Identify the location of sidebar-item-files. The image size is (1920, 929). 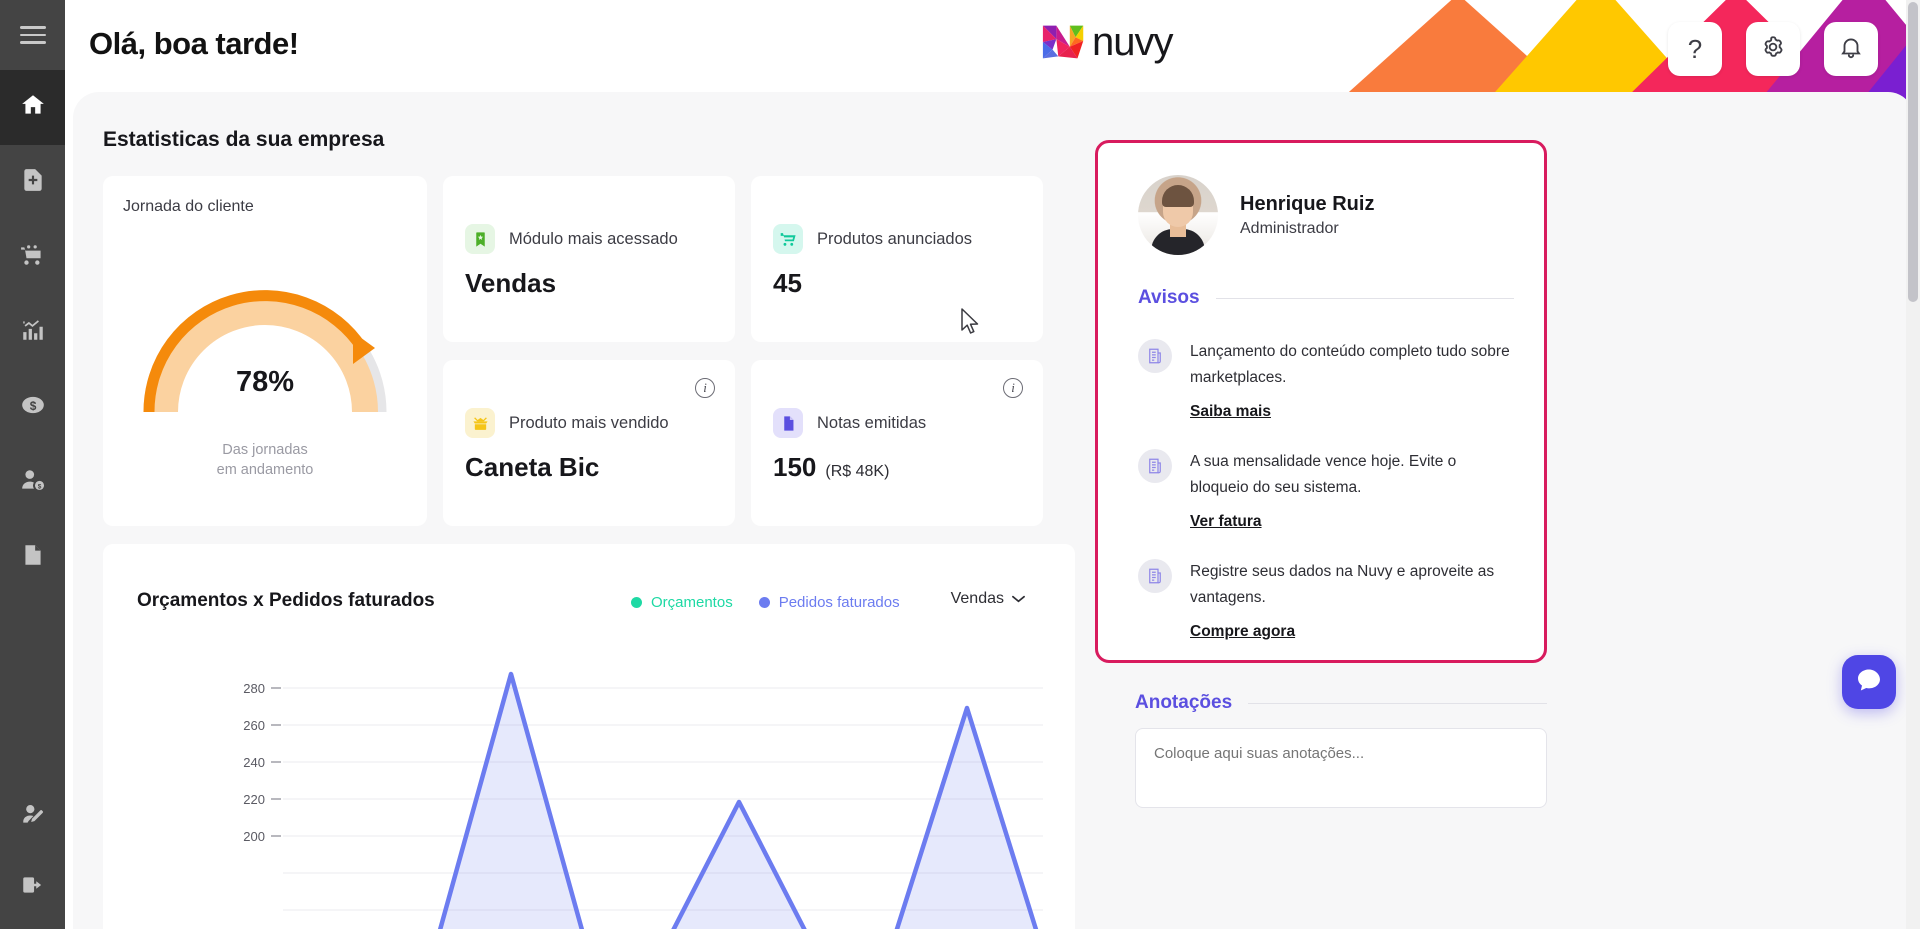
(32, 557).